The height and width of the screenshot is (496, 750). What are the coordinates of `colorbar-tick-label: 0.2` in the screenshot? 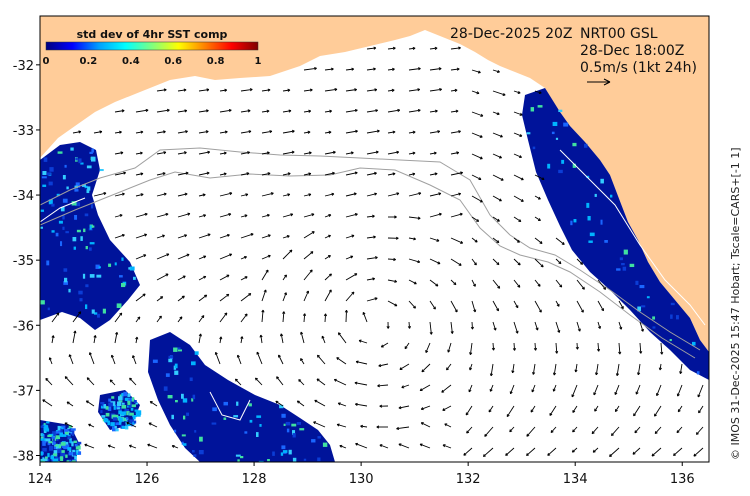 It's located at (89, 61).